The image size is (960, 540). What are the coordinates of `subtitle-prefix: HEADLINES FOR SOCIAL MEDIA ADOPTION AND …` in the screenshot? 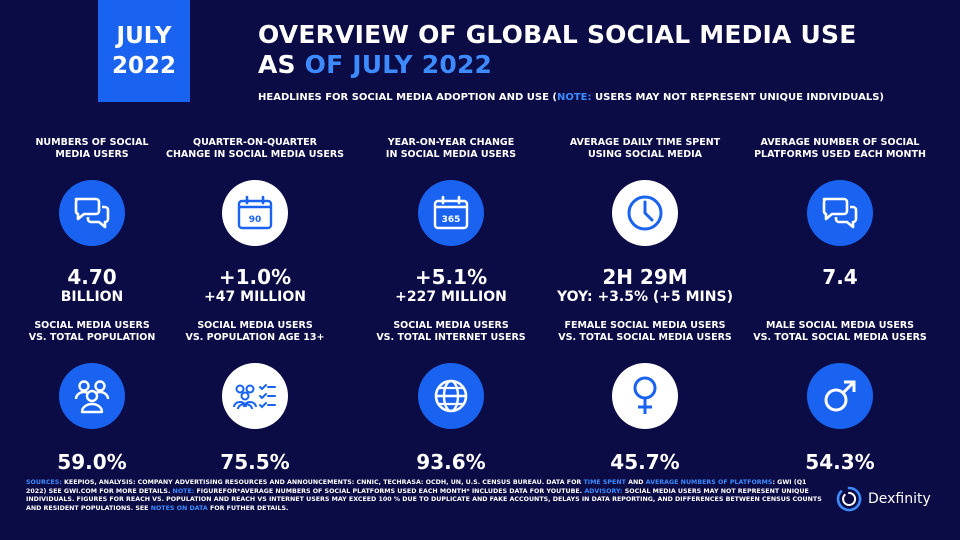 It's located at (407, 97).